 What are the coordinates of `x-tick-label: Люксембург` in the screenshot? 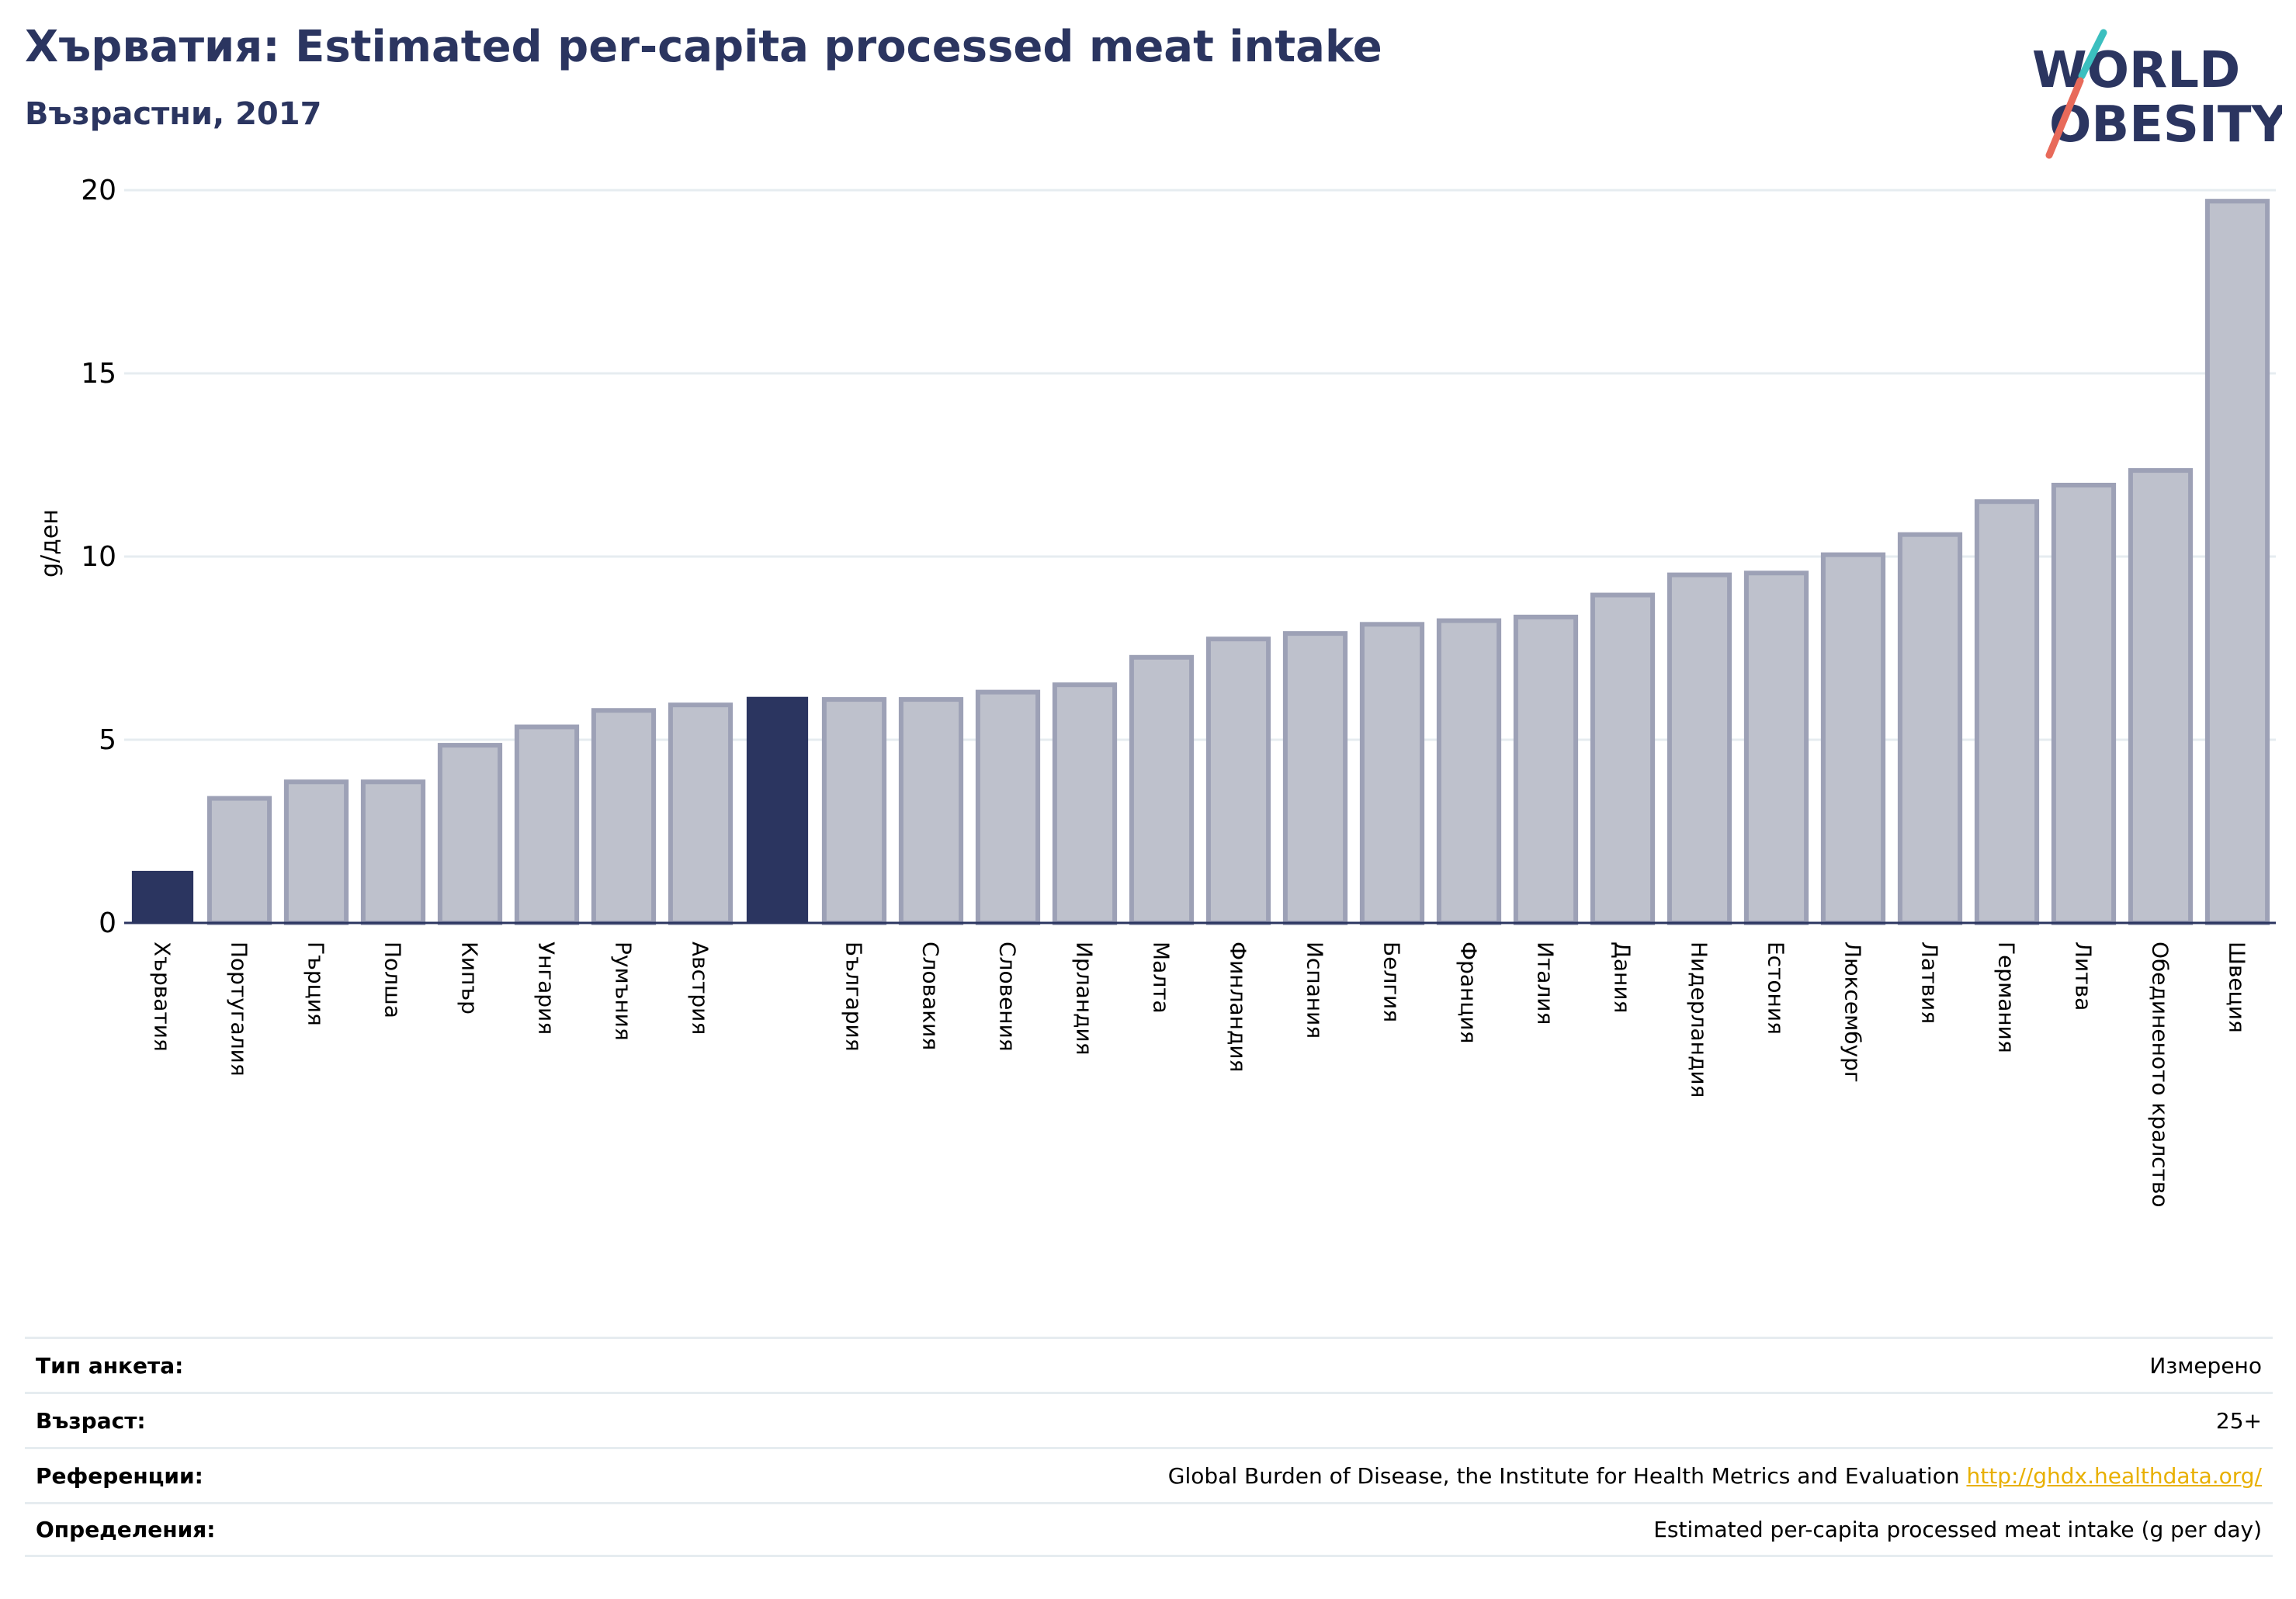 It's located at (1853, 1012).